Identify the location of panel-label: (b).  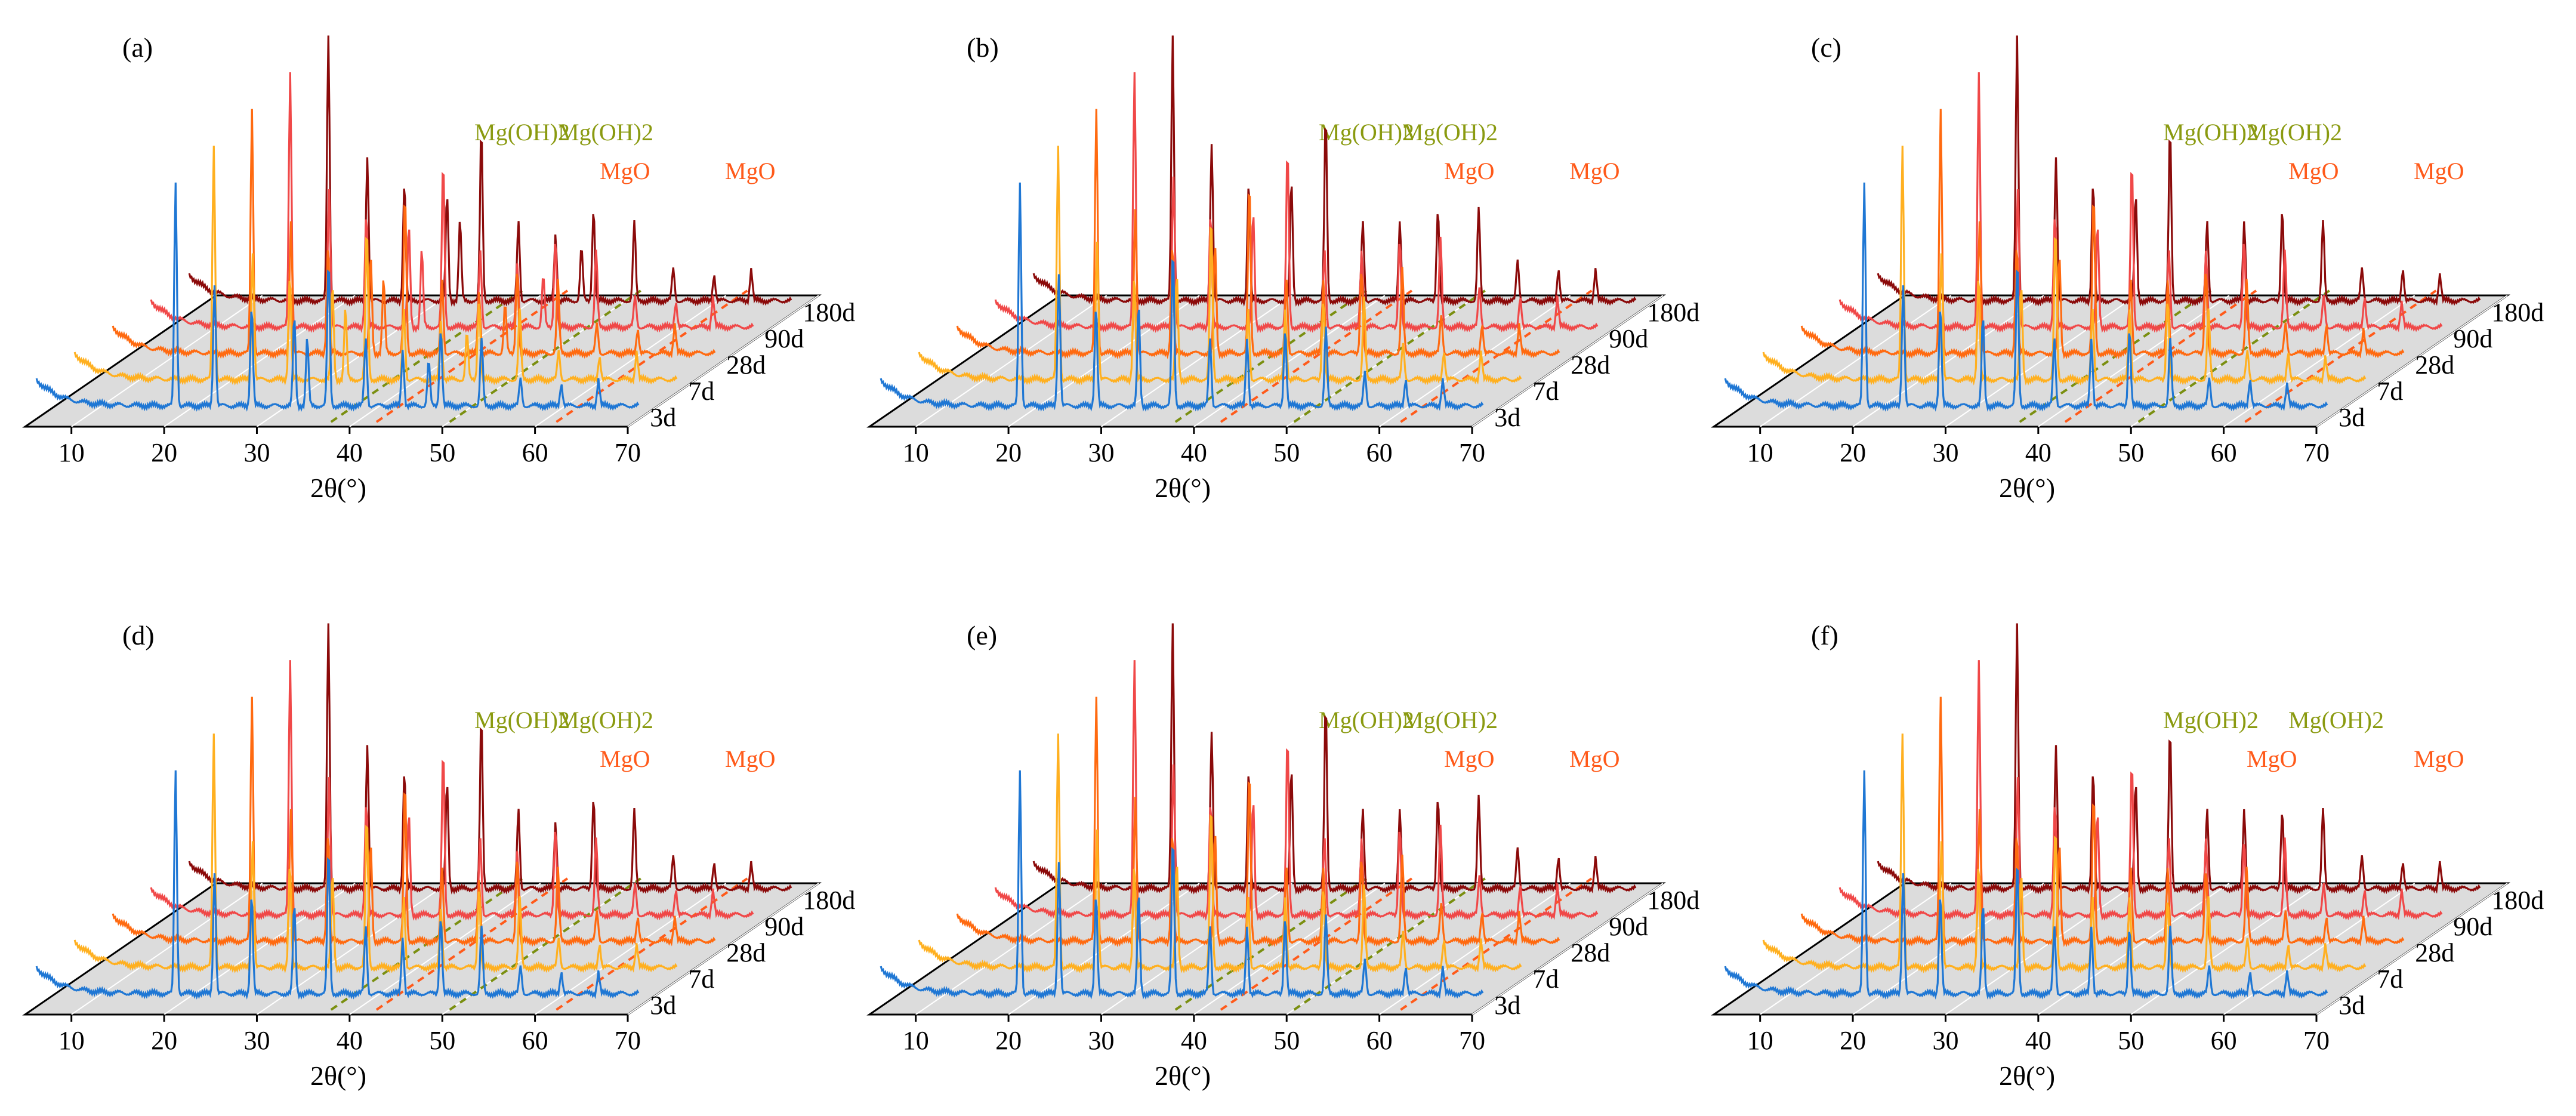
(983, 48).